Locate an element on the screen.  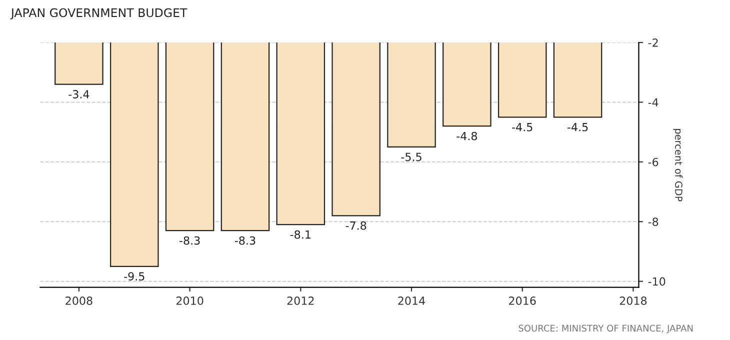
x-tick-label: 2010 is located at coordinates (190, 300).